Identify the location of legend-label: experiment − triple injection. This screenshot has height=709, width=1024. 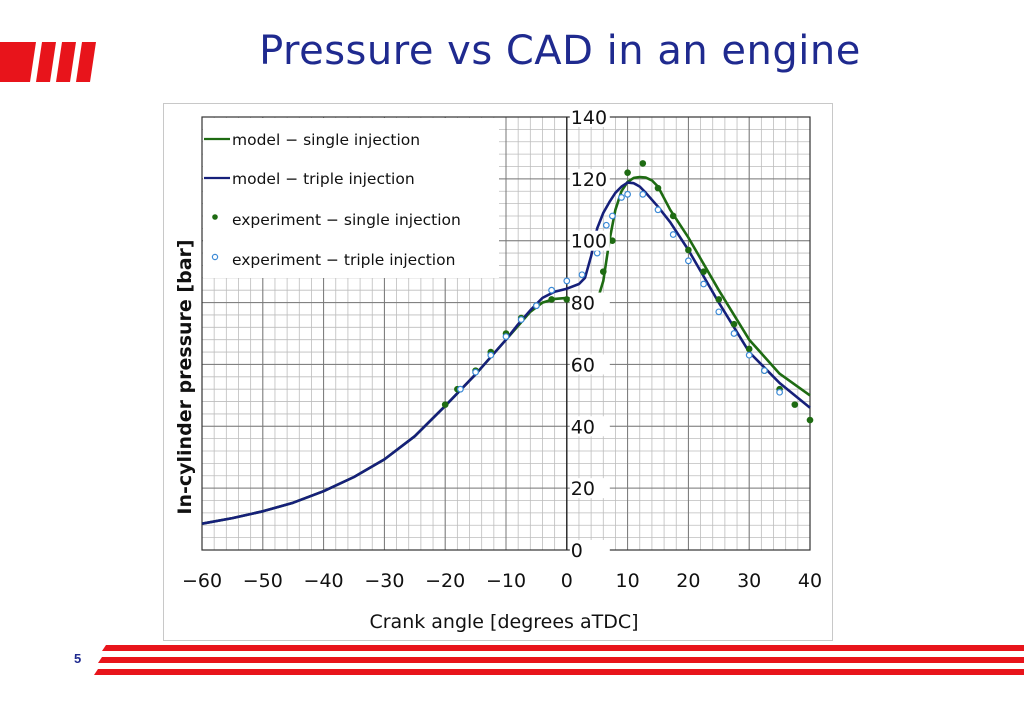
(343, 260).